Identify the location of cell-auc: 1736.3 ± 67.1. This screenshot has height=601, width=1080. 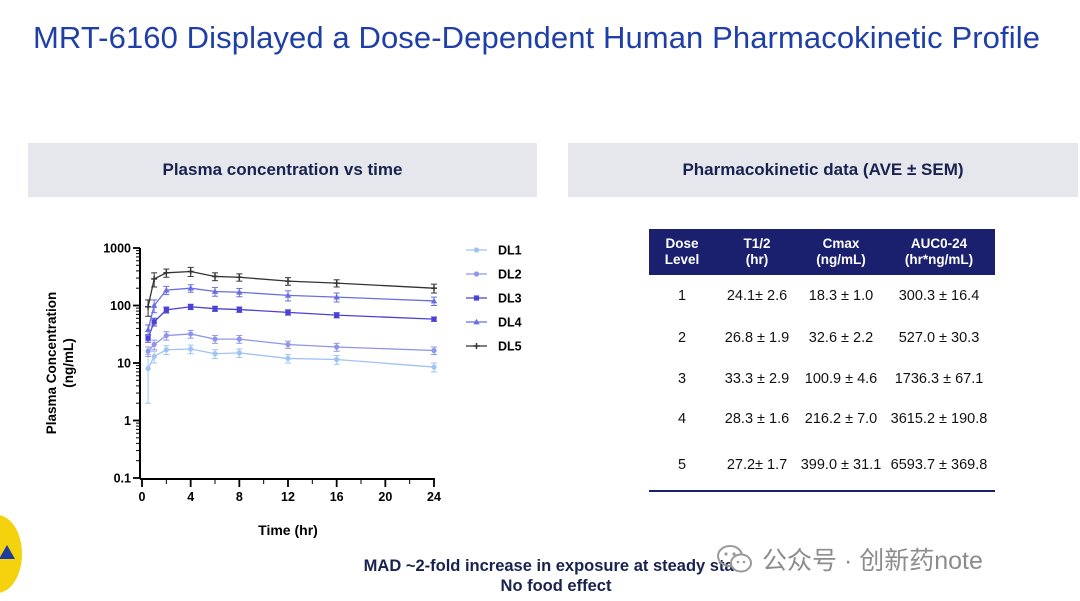
(939, 379).